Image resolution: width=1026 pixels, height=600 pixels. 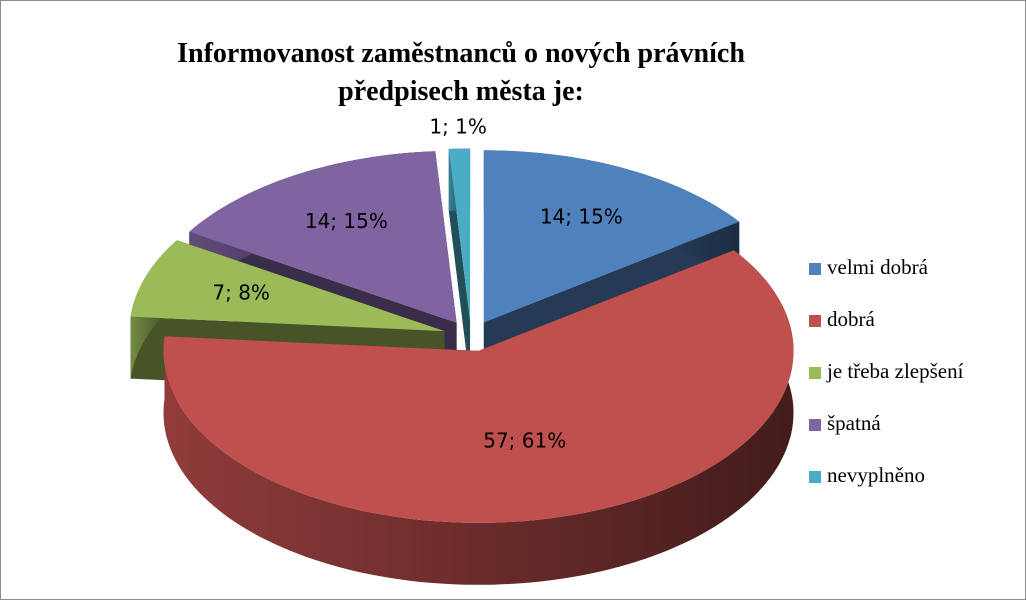 What do you see at coordinates (878, 267) in the screenshot?
I see `legend-label: velmi dobrá` at bounding box center [878, 267].